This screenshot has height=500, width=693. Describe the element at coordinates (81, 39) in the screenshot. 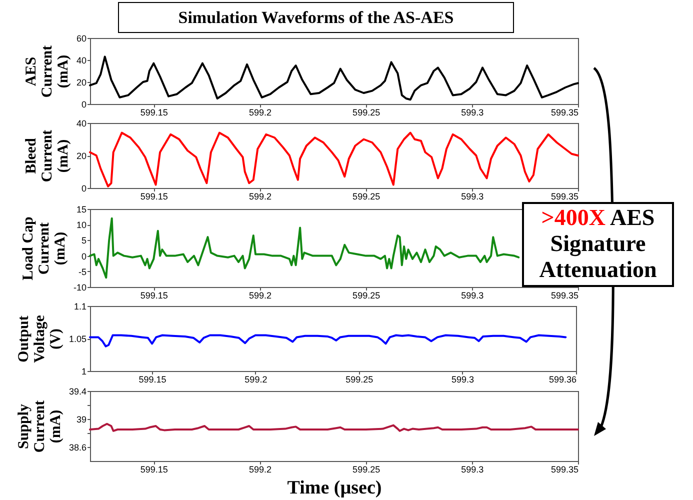

I see `y-tick-label: 60` at that location.